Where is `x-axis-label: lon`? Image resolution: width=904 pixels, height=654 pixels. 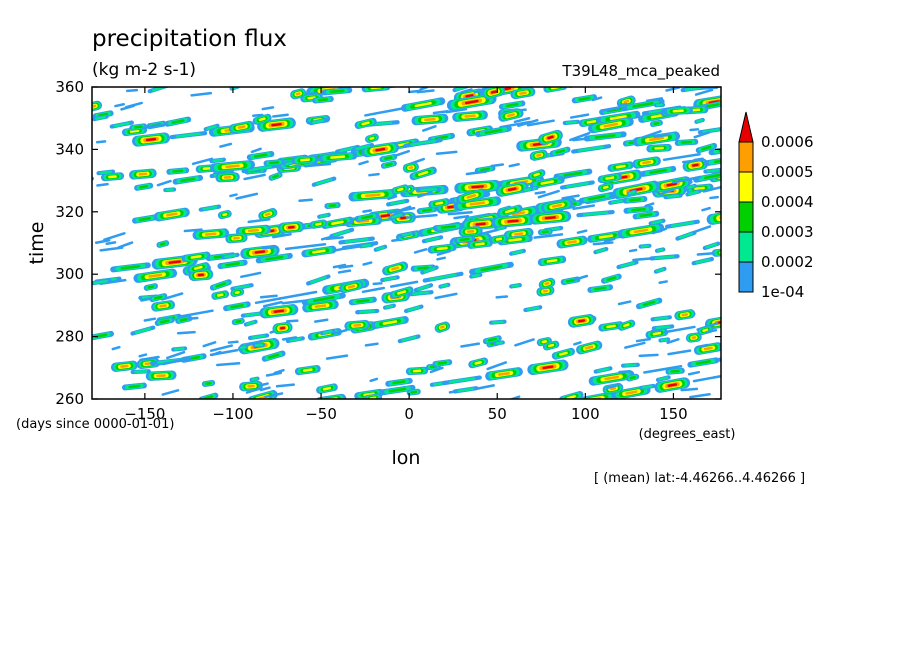 x-axis-label: lon is located at coordinates (406, 458).